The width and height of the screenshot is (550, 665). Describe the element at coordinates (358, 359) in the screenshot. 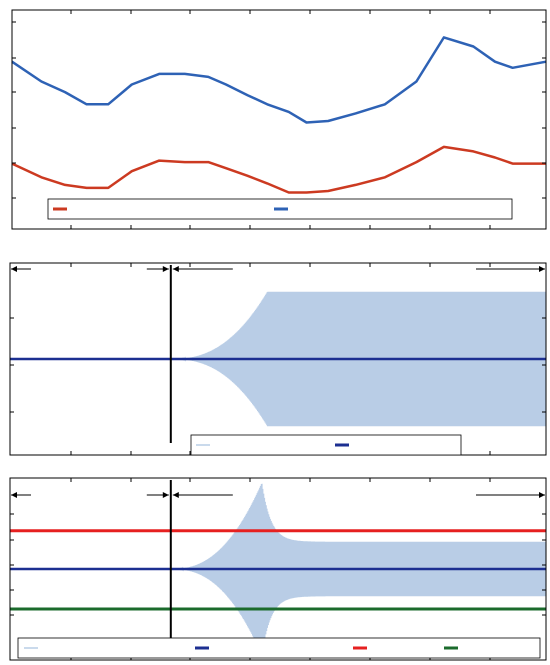

I see `oscillation-series` at that location.